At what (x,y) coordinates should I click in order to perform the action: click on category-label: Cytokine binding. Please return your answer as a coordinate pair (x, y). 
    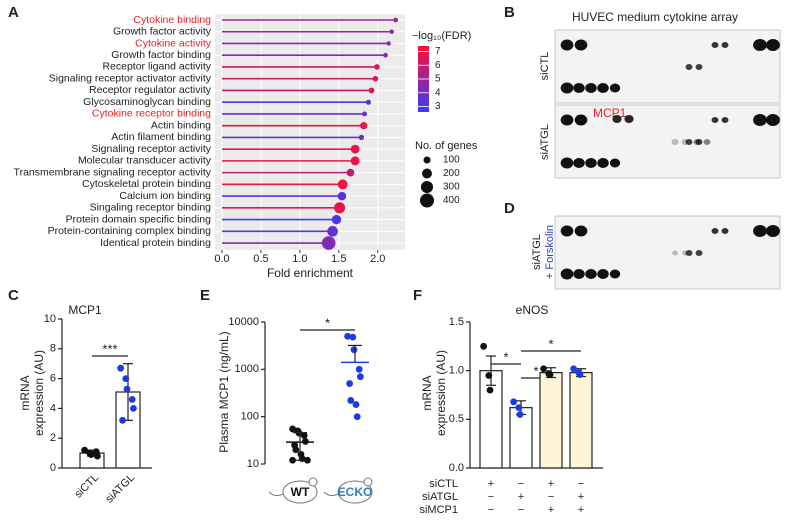
    Looking at the image, I should click on (172, 20).